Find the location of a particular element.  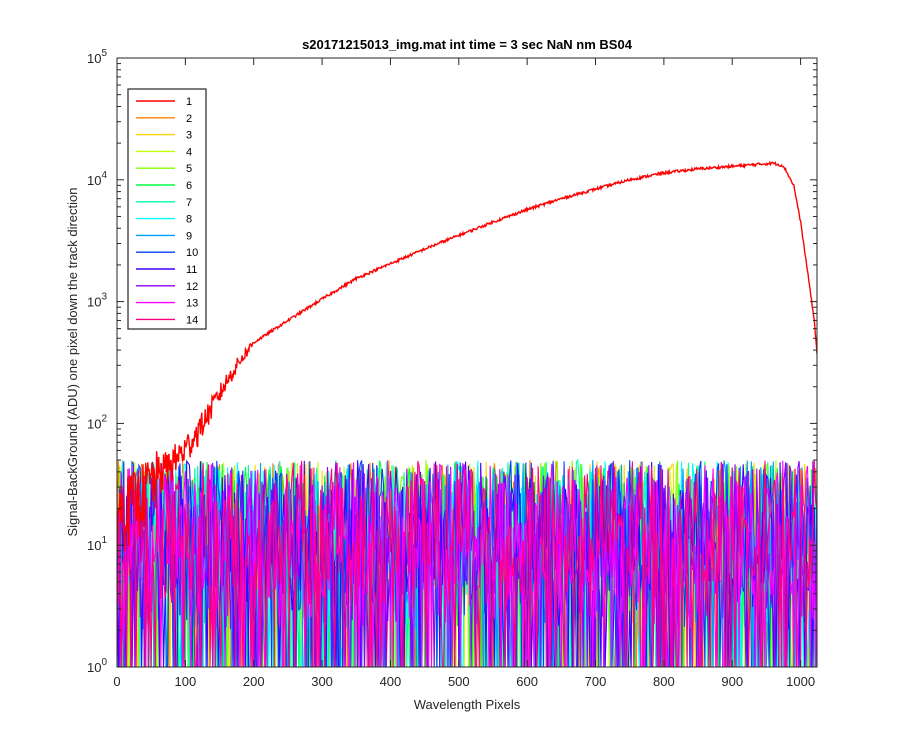

y-tick-label: 10¹ is located at coordinates (97, 544).